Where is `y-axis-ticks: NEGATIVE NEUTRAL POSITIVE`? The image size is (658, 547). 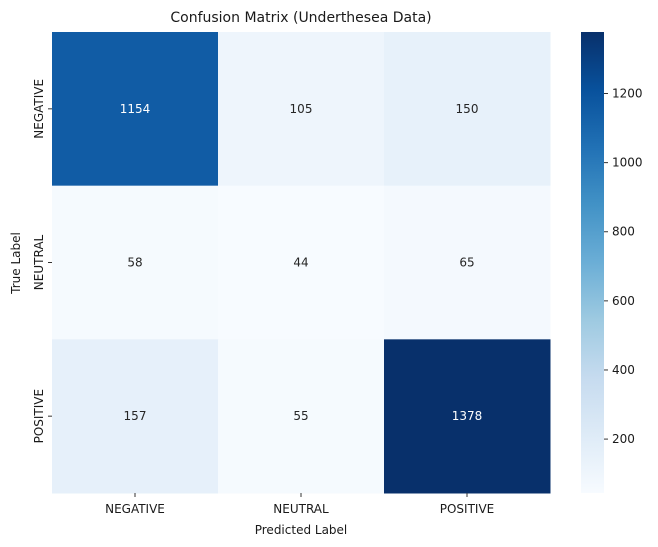
y-axis-ticks: NEGATIVE NEUTRAL POSITIVE is located at coordinates (42, 261).